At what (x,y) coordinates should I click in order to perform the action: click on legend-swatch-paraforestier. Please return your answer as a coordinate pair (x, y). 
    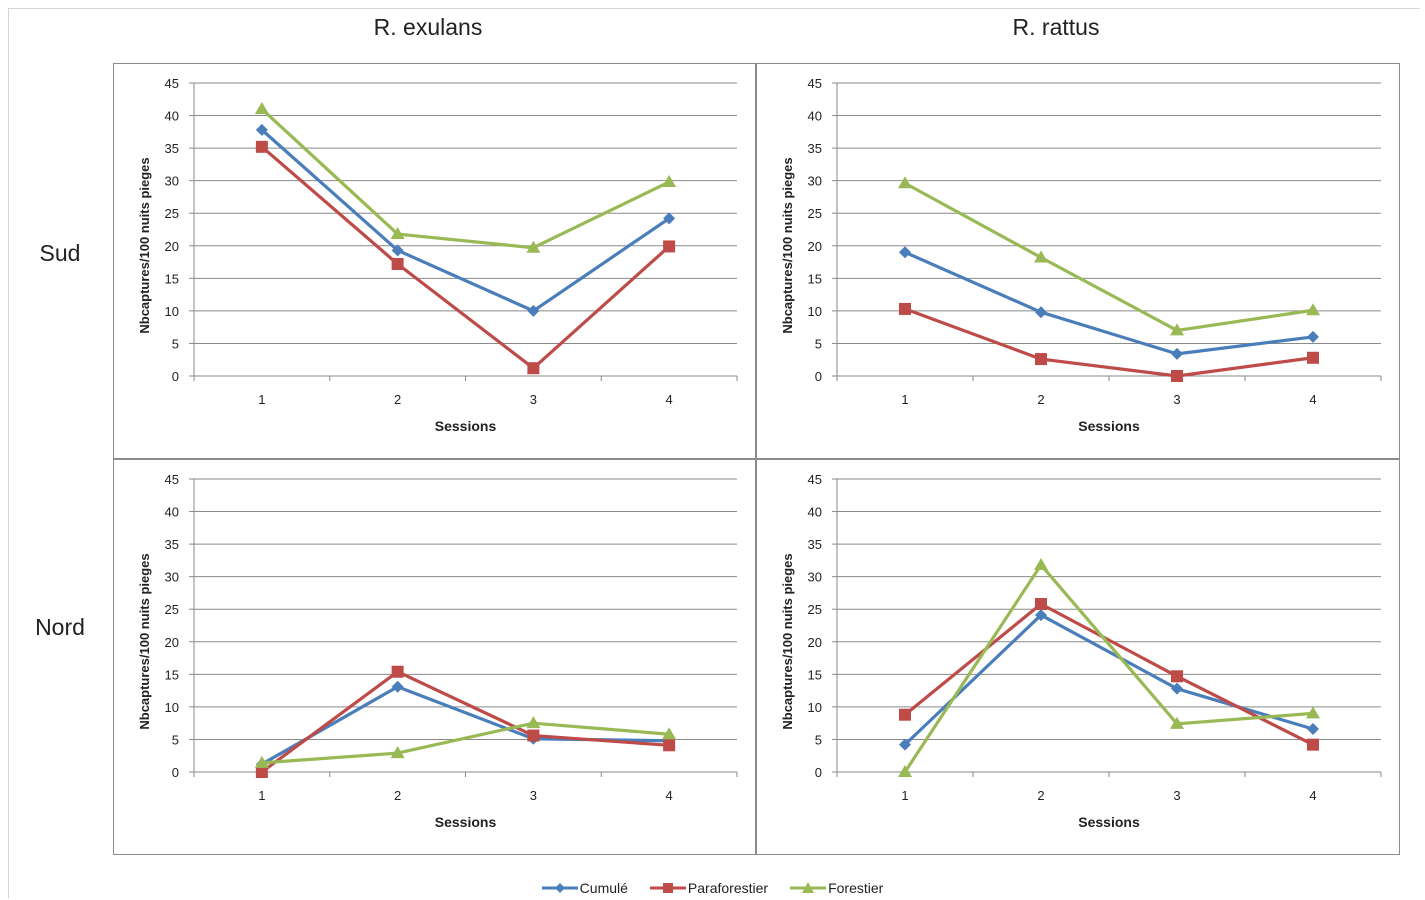
    Looking at the image, I should click on (667, 888).